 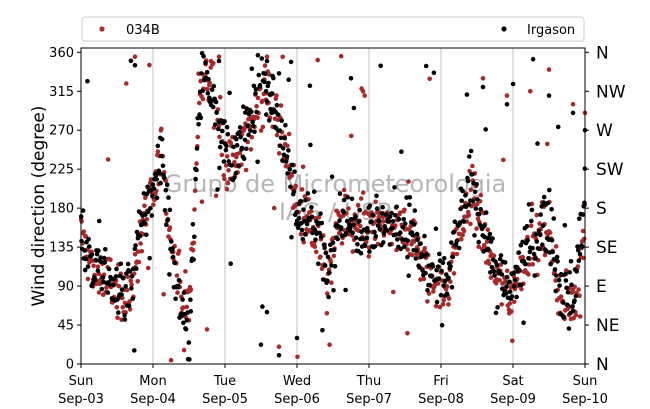 What do you see at coordinates (585, 399) in the screenshot?
I see `x-tick-date: Sep-10` at bounding box center [585, 399].